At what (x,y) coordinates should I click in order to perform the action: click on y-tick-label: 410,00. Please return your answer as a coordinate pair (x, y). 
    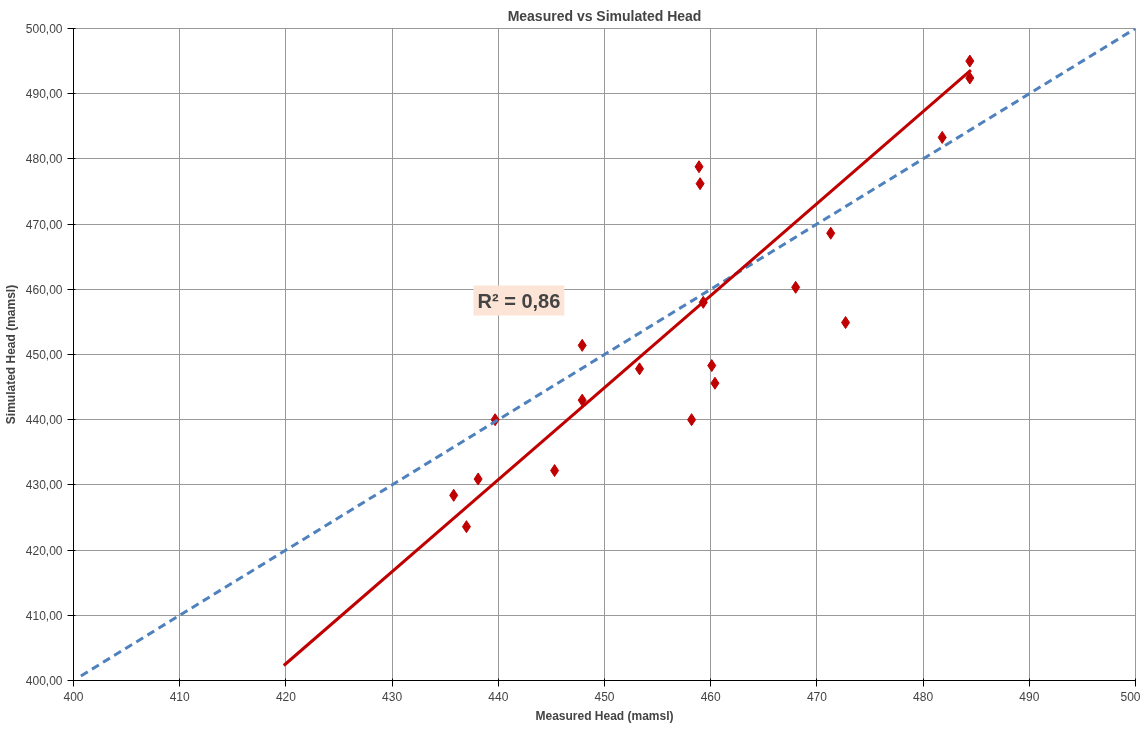
    Looking at the image, I should click on (44, 615).